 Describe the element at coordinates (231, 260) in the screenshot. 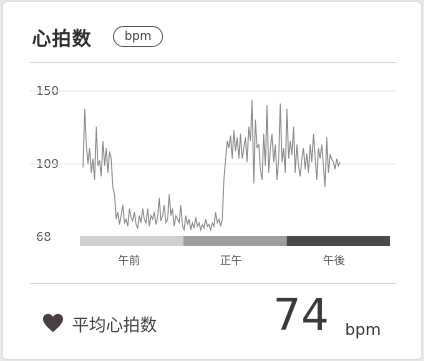

I see `x-label-noon: 正午` at that location.